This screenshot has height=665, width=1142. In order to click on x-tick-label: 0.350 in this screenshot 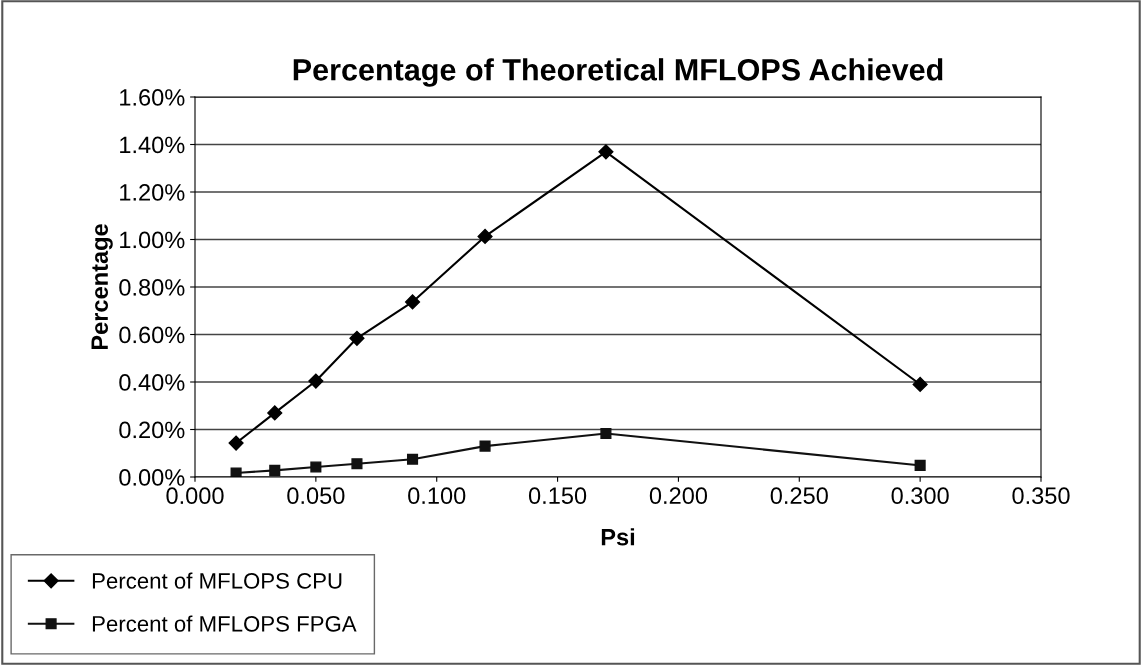, I will do `click(1041, 496)`.